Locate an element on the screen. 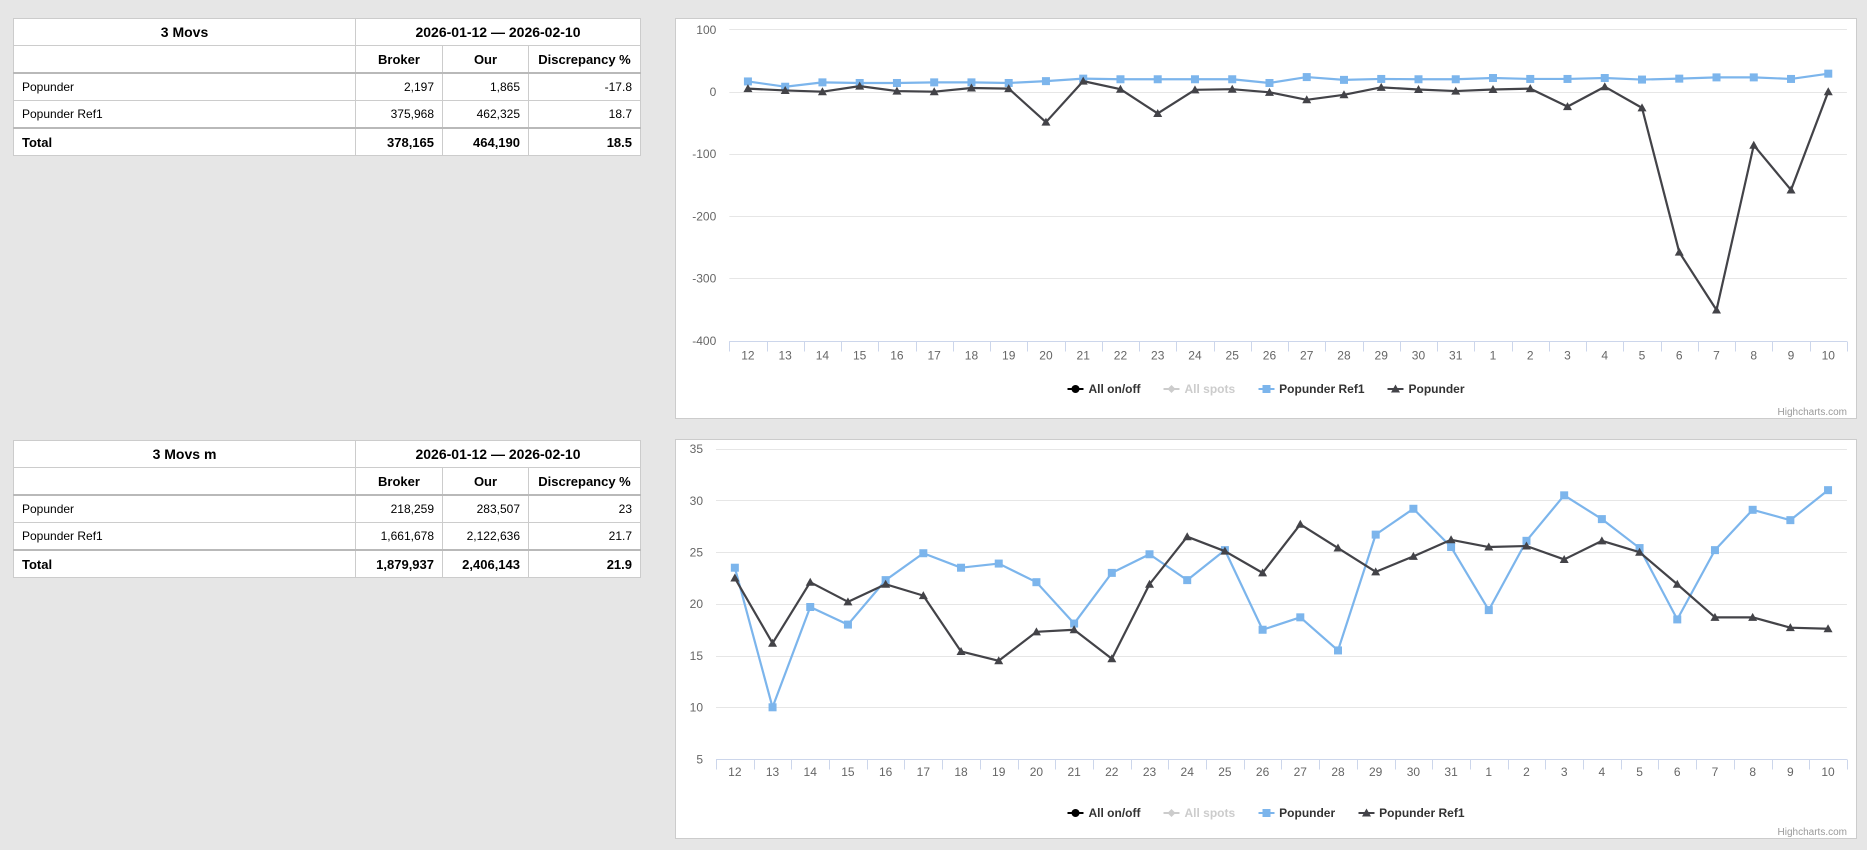  svg-text: 100 is located at coordinates (706, 30).